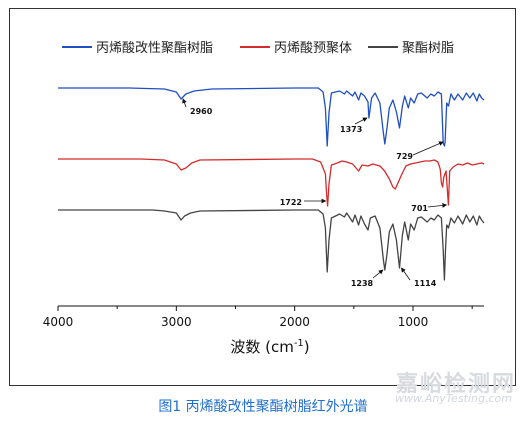 This screenshot has height=424, width=526. I want to click on annotation-label: 729, so click(404, 156).